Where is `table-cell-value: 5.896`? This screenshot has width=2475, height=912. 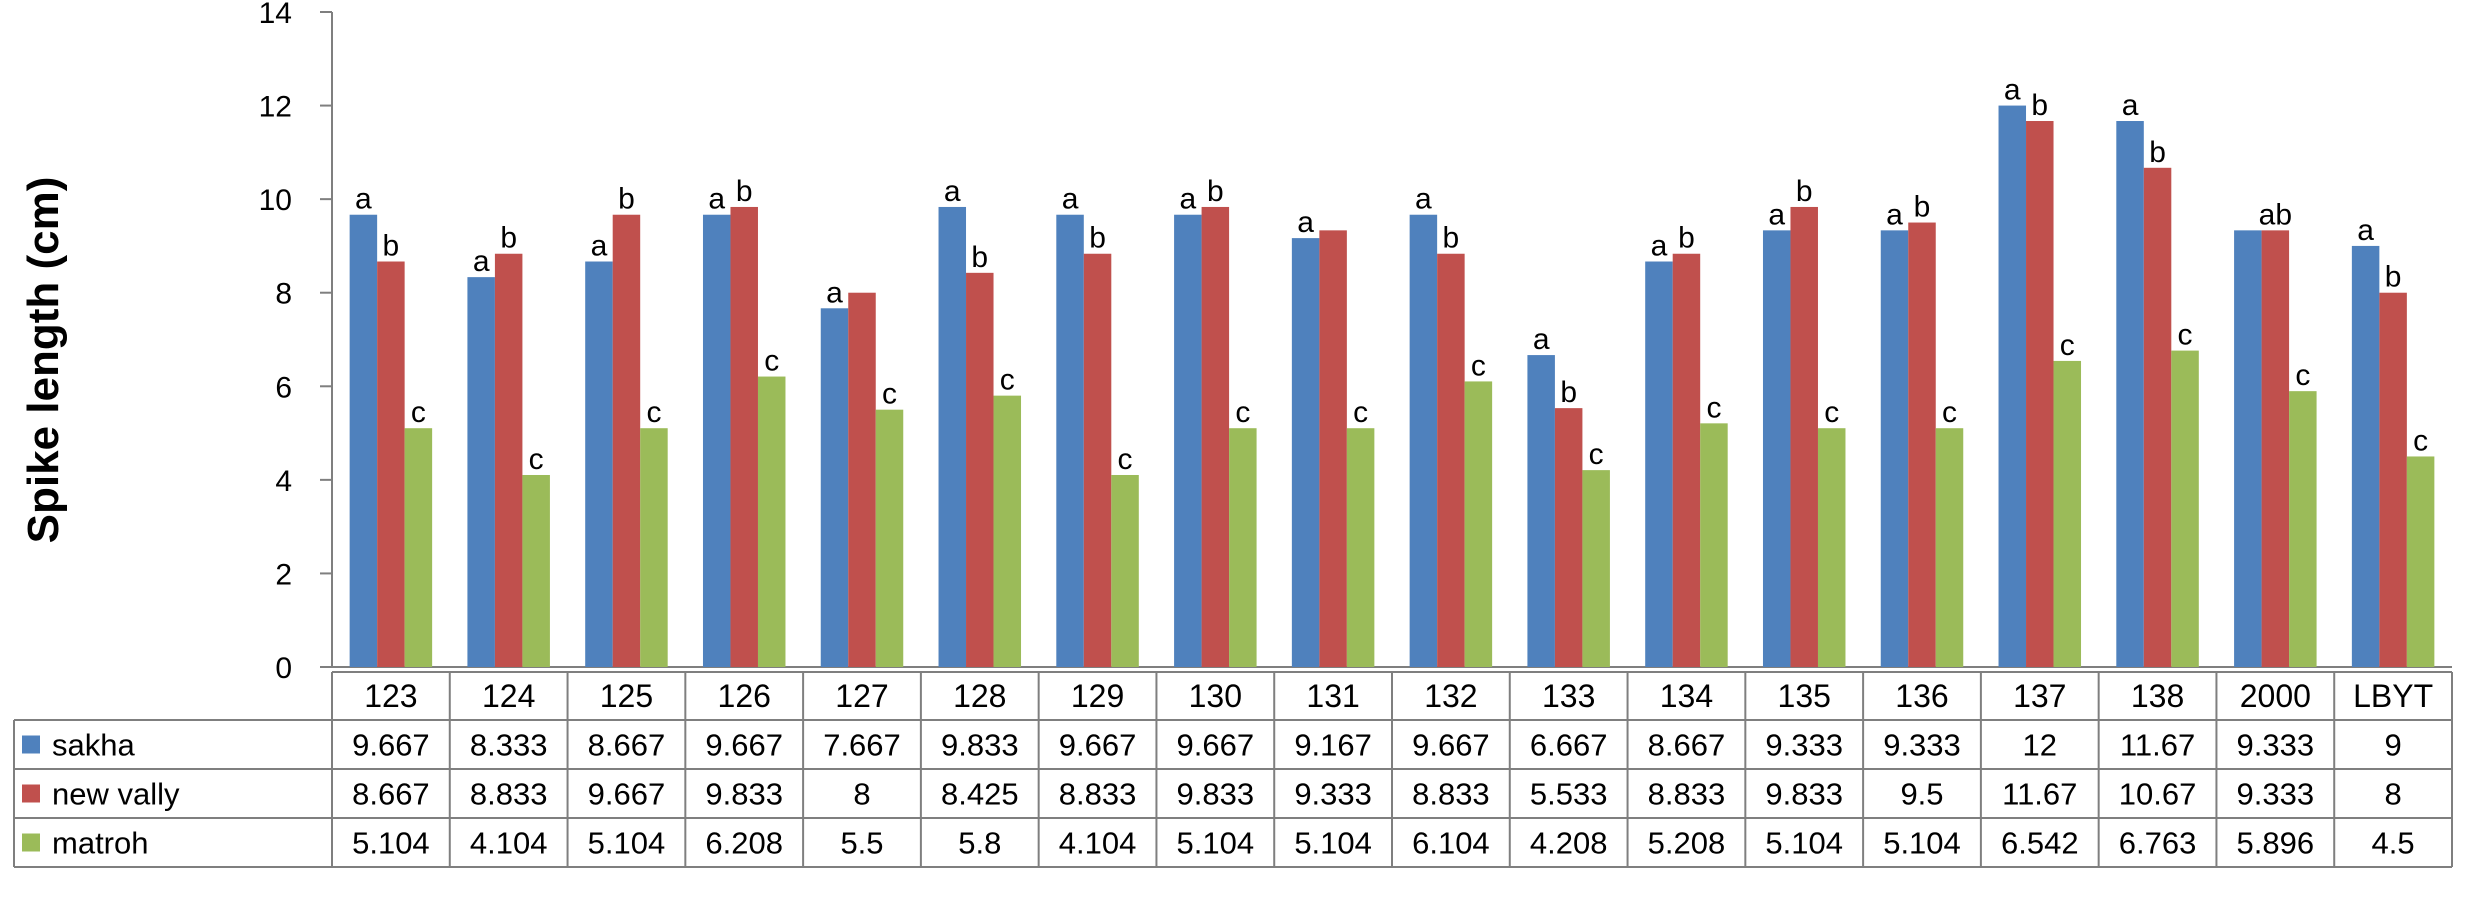 table-cell-value: 5.896 is located at coordinates (2276, 843).